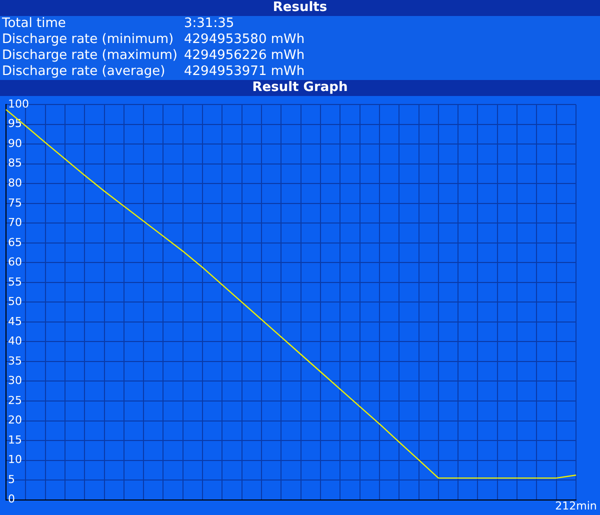  I want to click on chart-title: Result Graph, so click(300, 88).